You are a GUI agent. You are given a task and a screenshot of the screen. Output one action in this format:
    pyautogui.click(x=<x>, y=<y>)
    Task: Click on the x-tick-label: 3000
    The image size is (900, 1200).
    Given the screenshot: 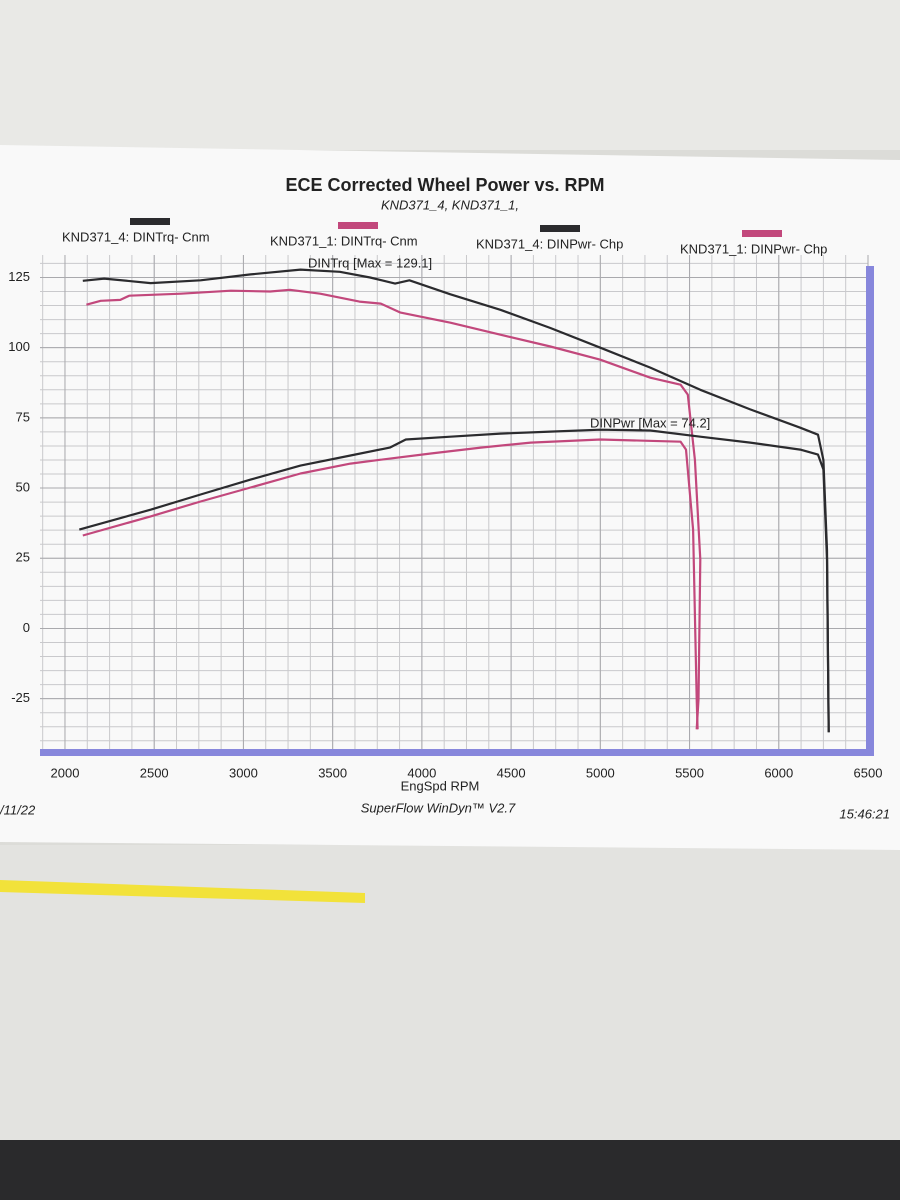 What is the action you would take?
    pyautogui.click(x=243, y=772)
    